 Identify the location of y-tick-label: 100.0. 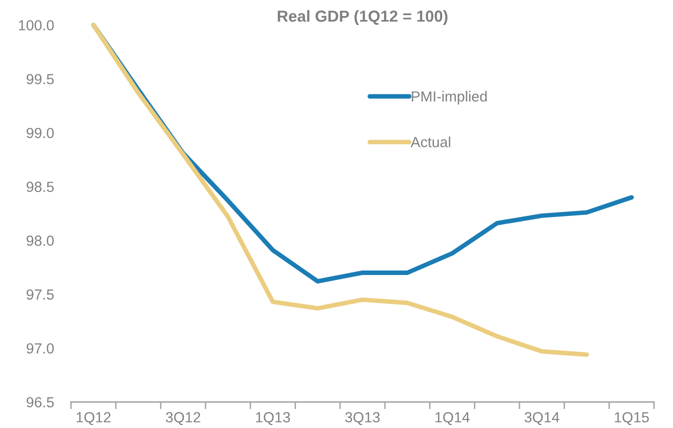
(36, 25).